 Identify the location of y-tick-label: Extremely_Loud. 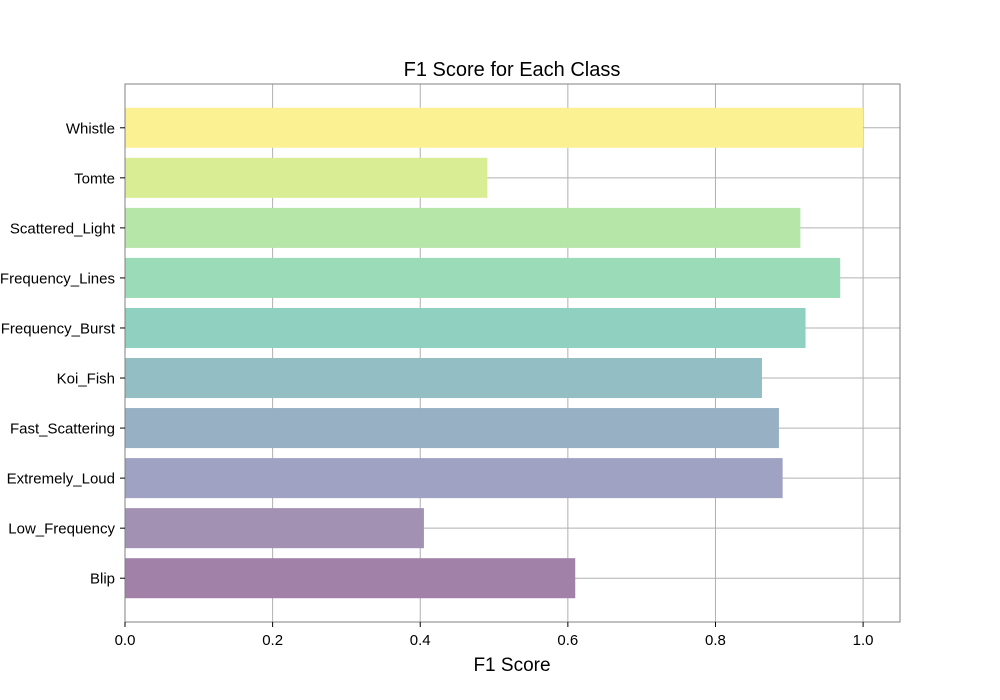
(61, 479).